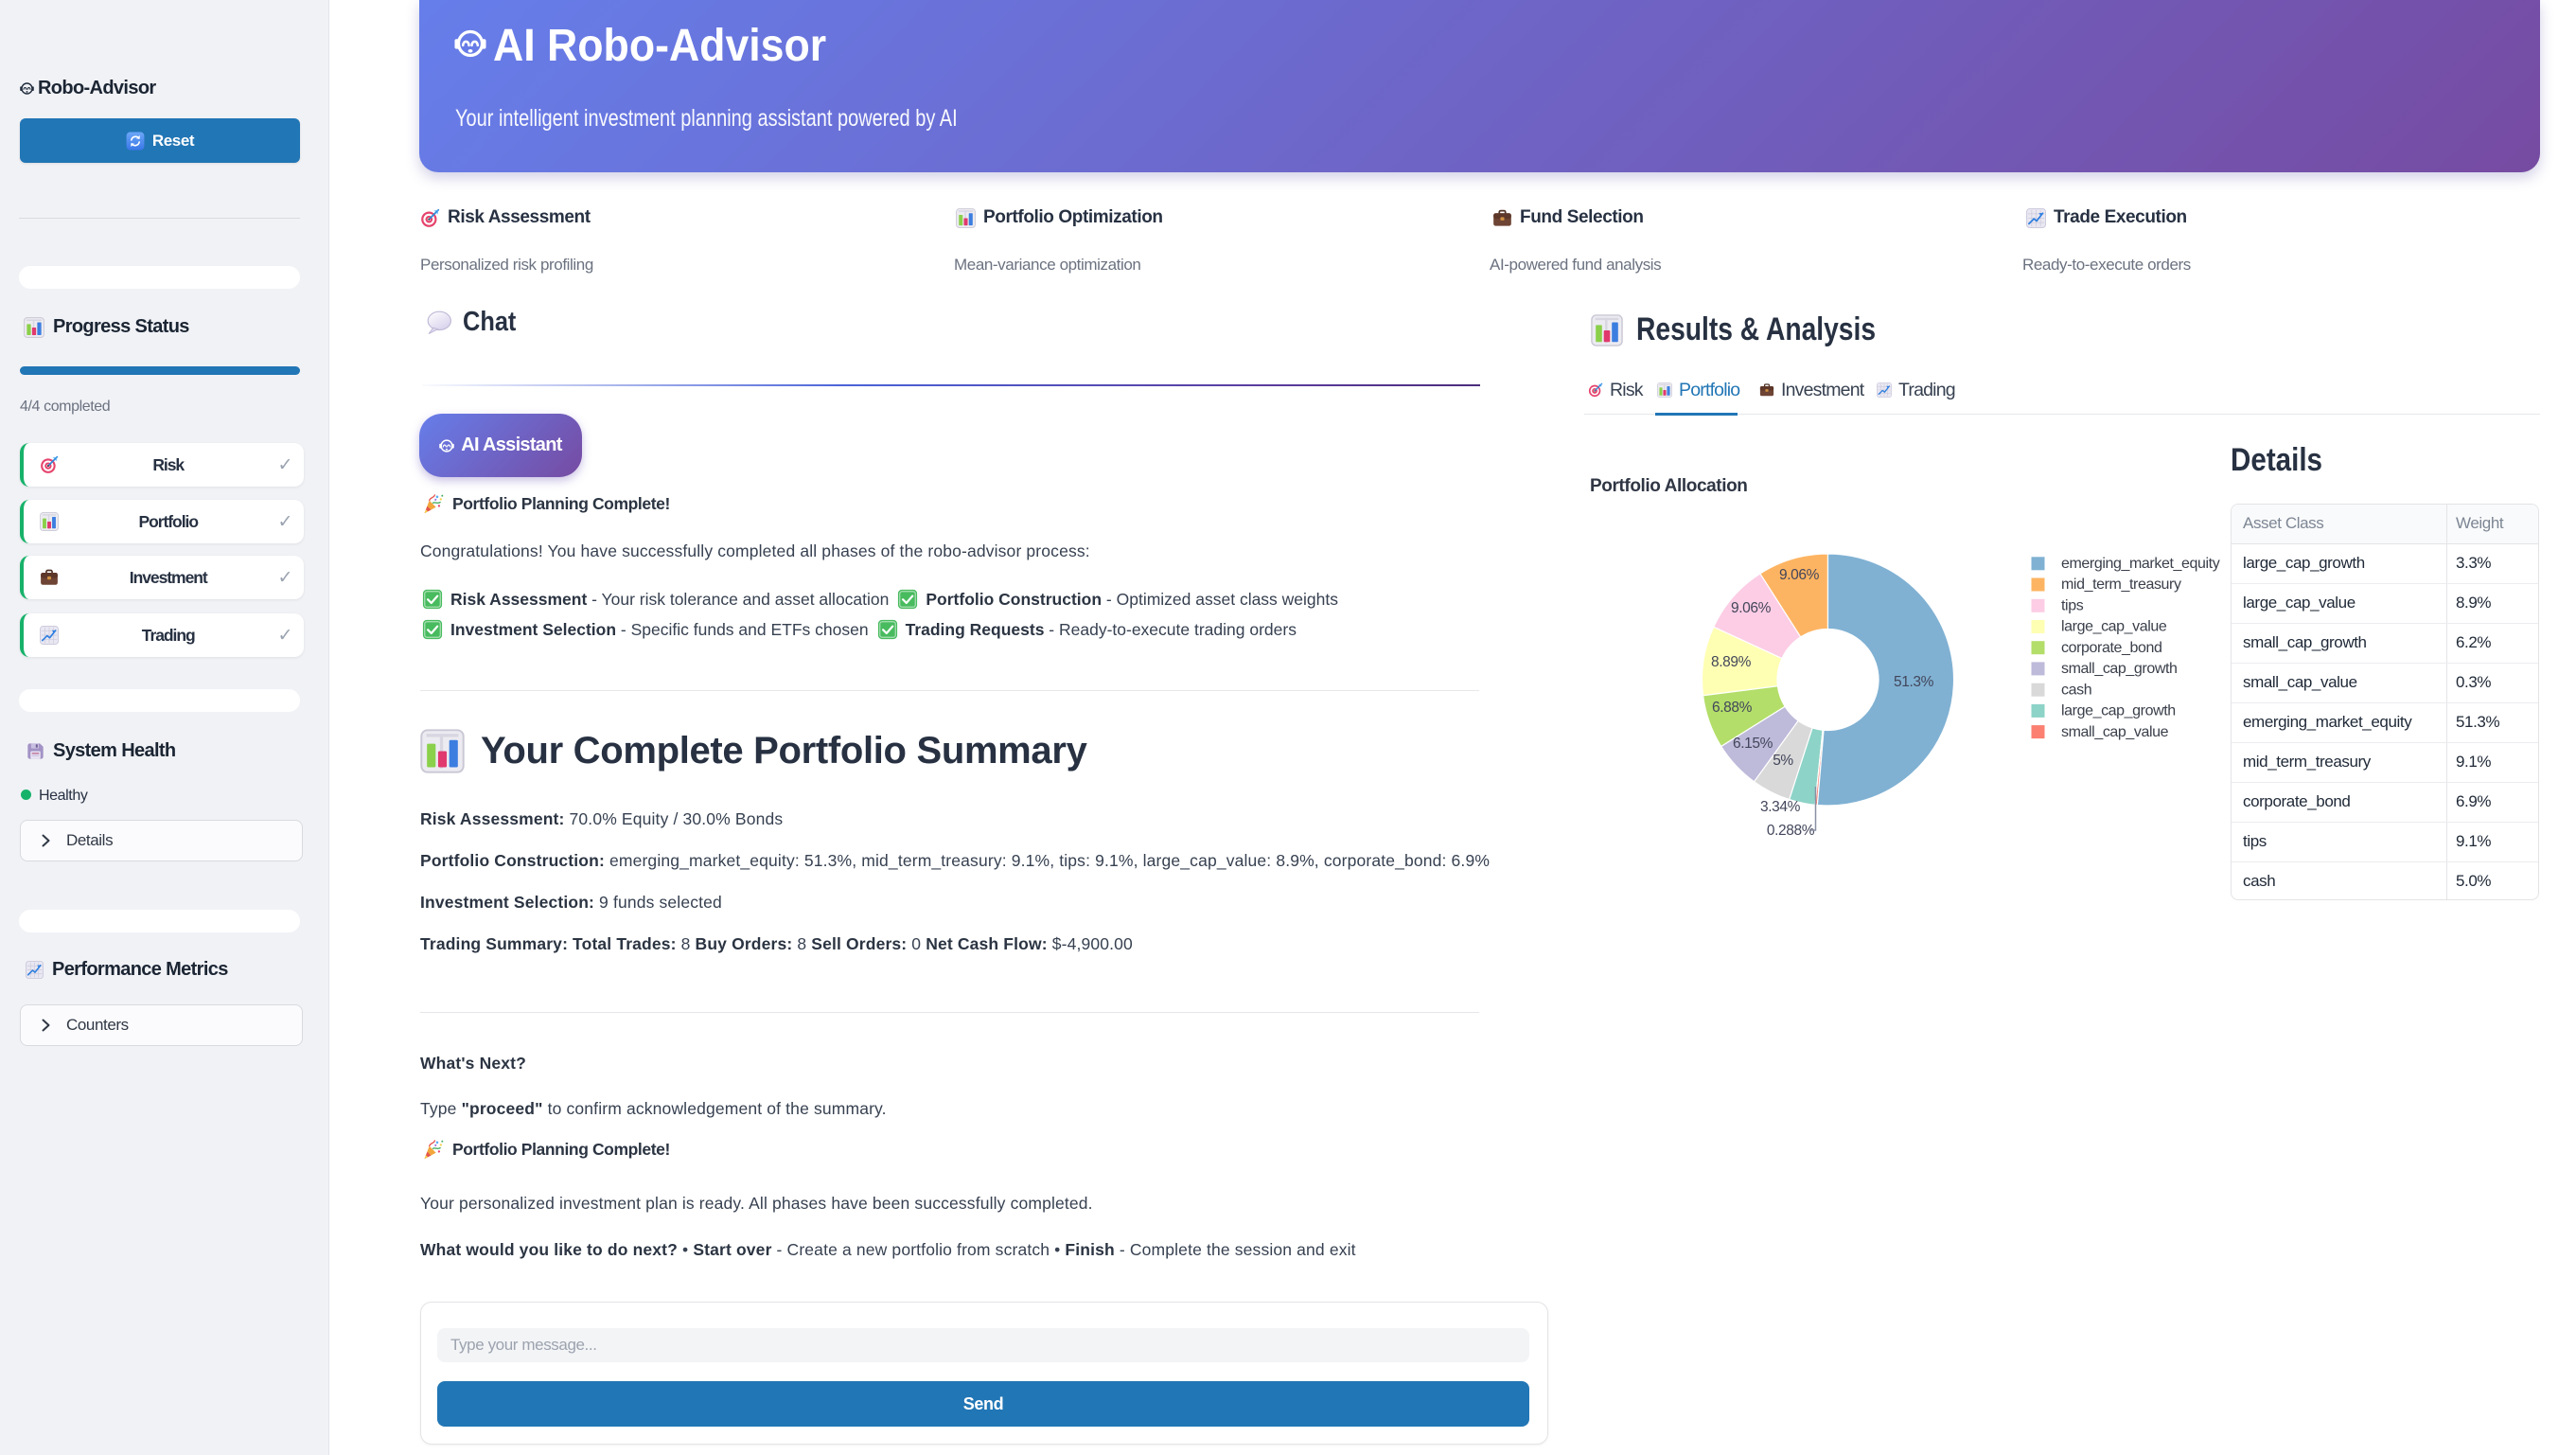  What do you see at coordinates (2115, 732) in the screenshot?
I see `svg-text: small_cap_value` at bounding box center [2115, 732].